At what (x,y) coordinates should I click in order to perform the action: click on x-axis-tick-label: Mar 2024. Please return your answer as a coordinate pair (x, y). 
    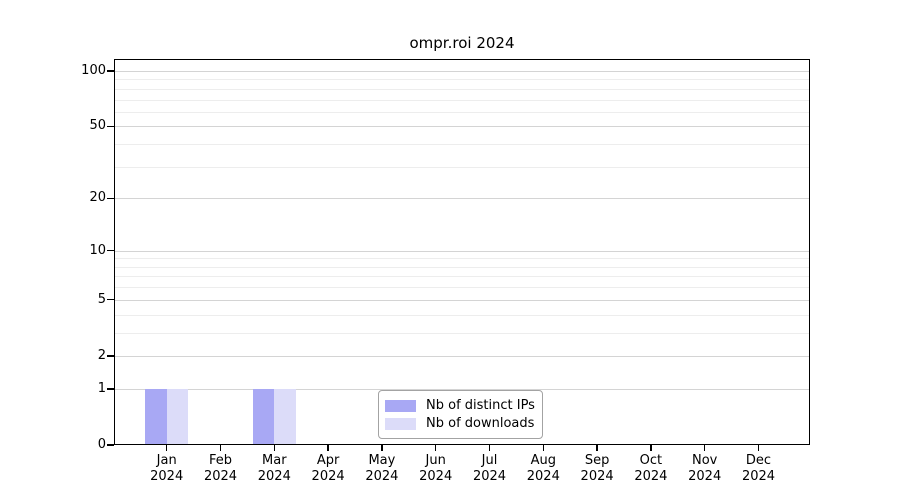
    Looking at the image, I should click on (274, 468).